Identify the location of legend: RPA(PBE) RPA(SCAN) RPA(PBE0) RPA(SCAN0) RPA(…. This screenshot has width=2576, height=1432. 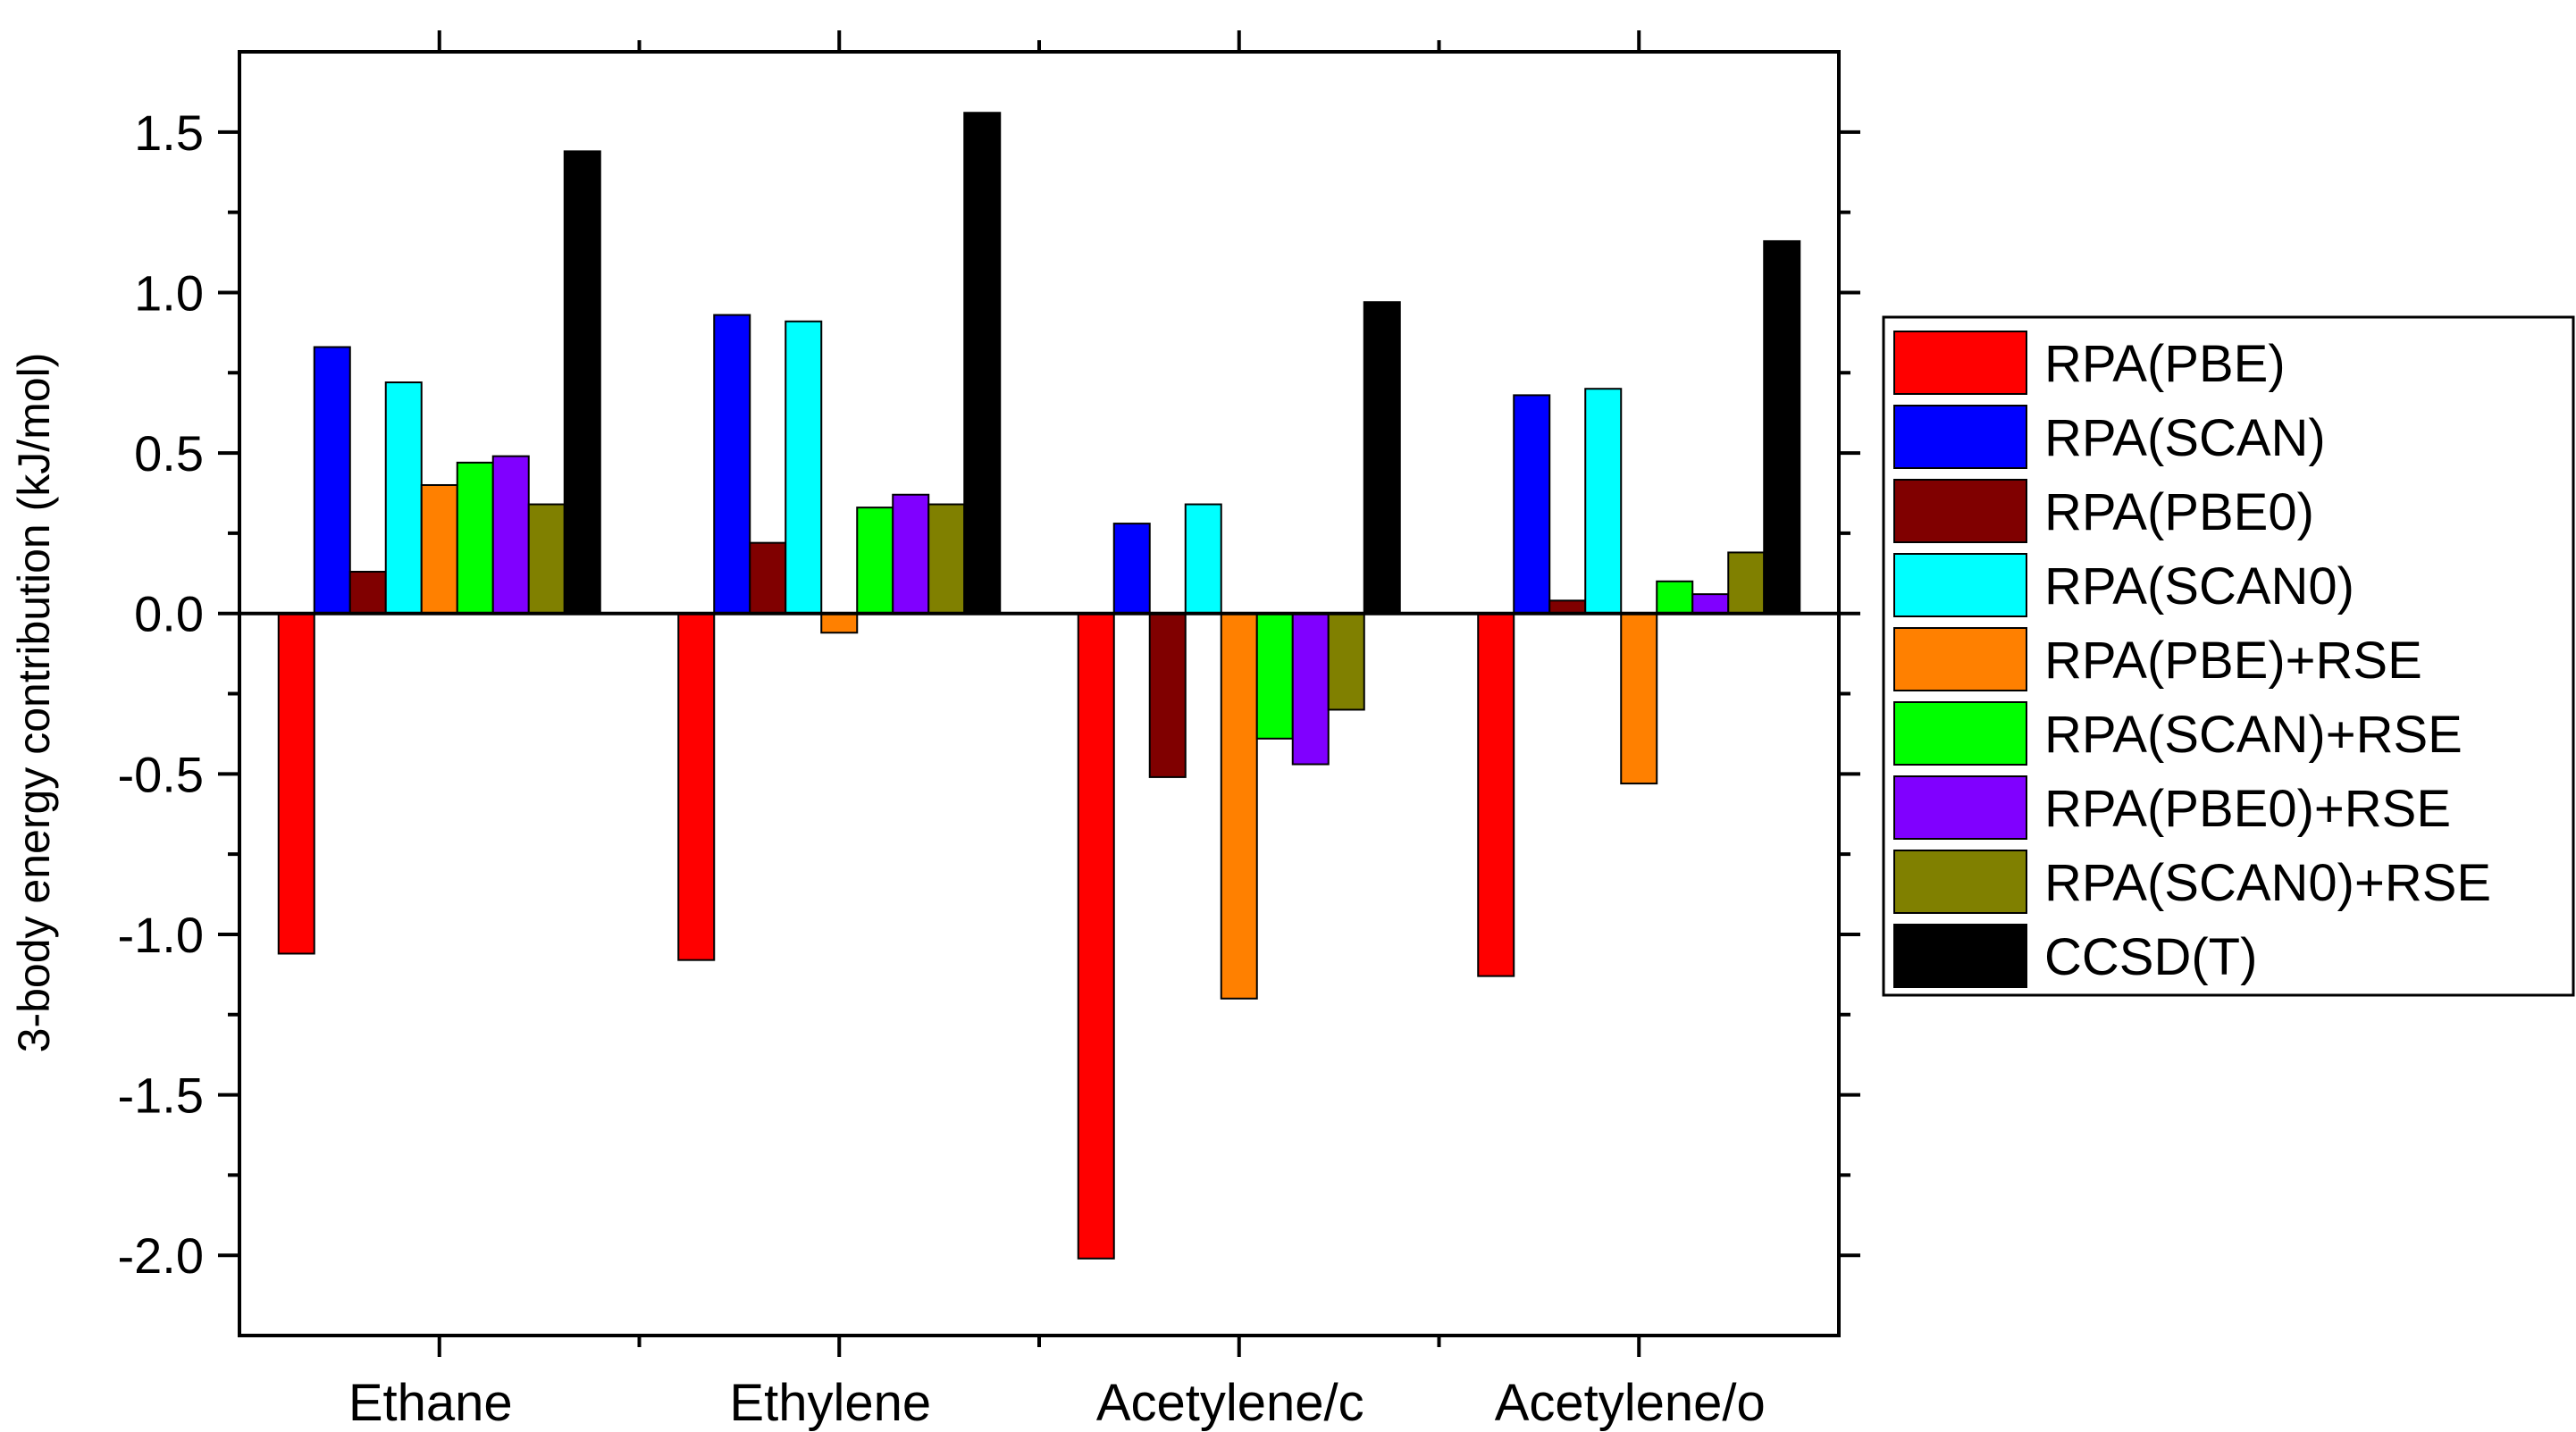
(2228, 656).